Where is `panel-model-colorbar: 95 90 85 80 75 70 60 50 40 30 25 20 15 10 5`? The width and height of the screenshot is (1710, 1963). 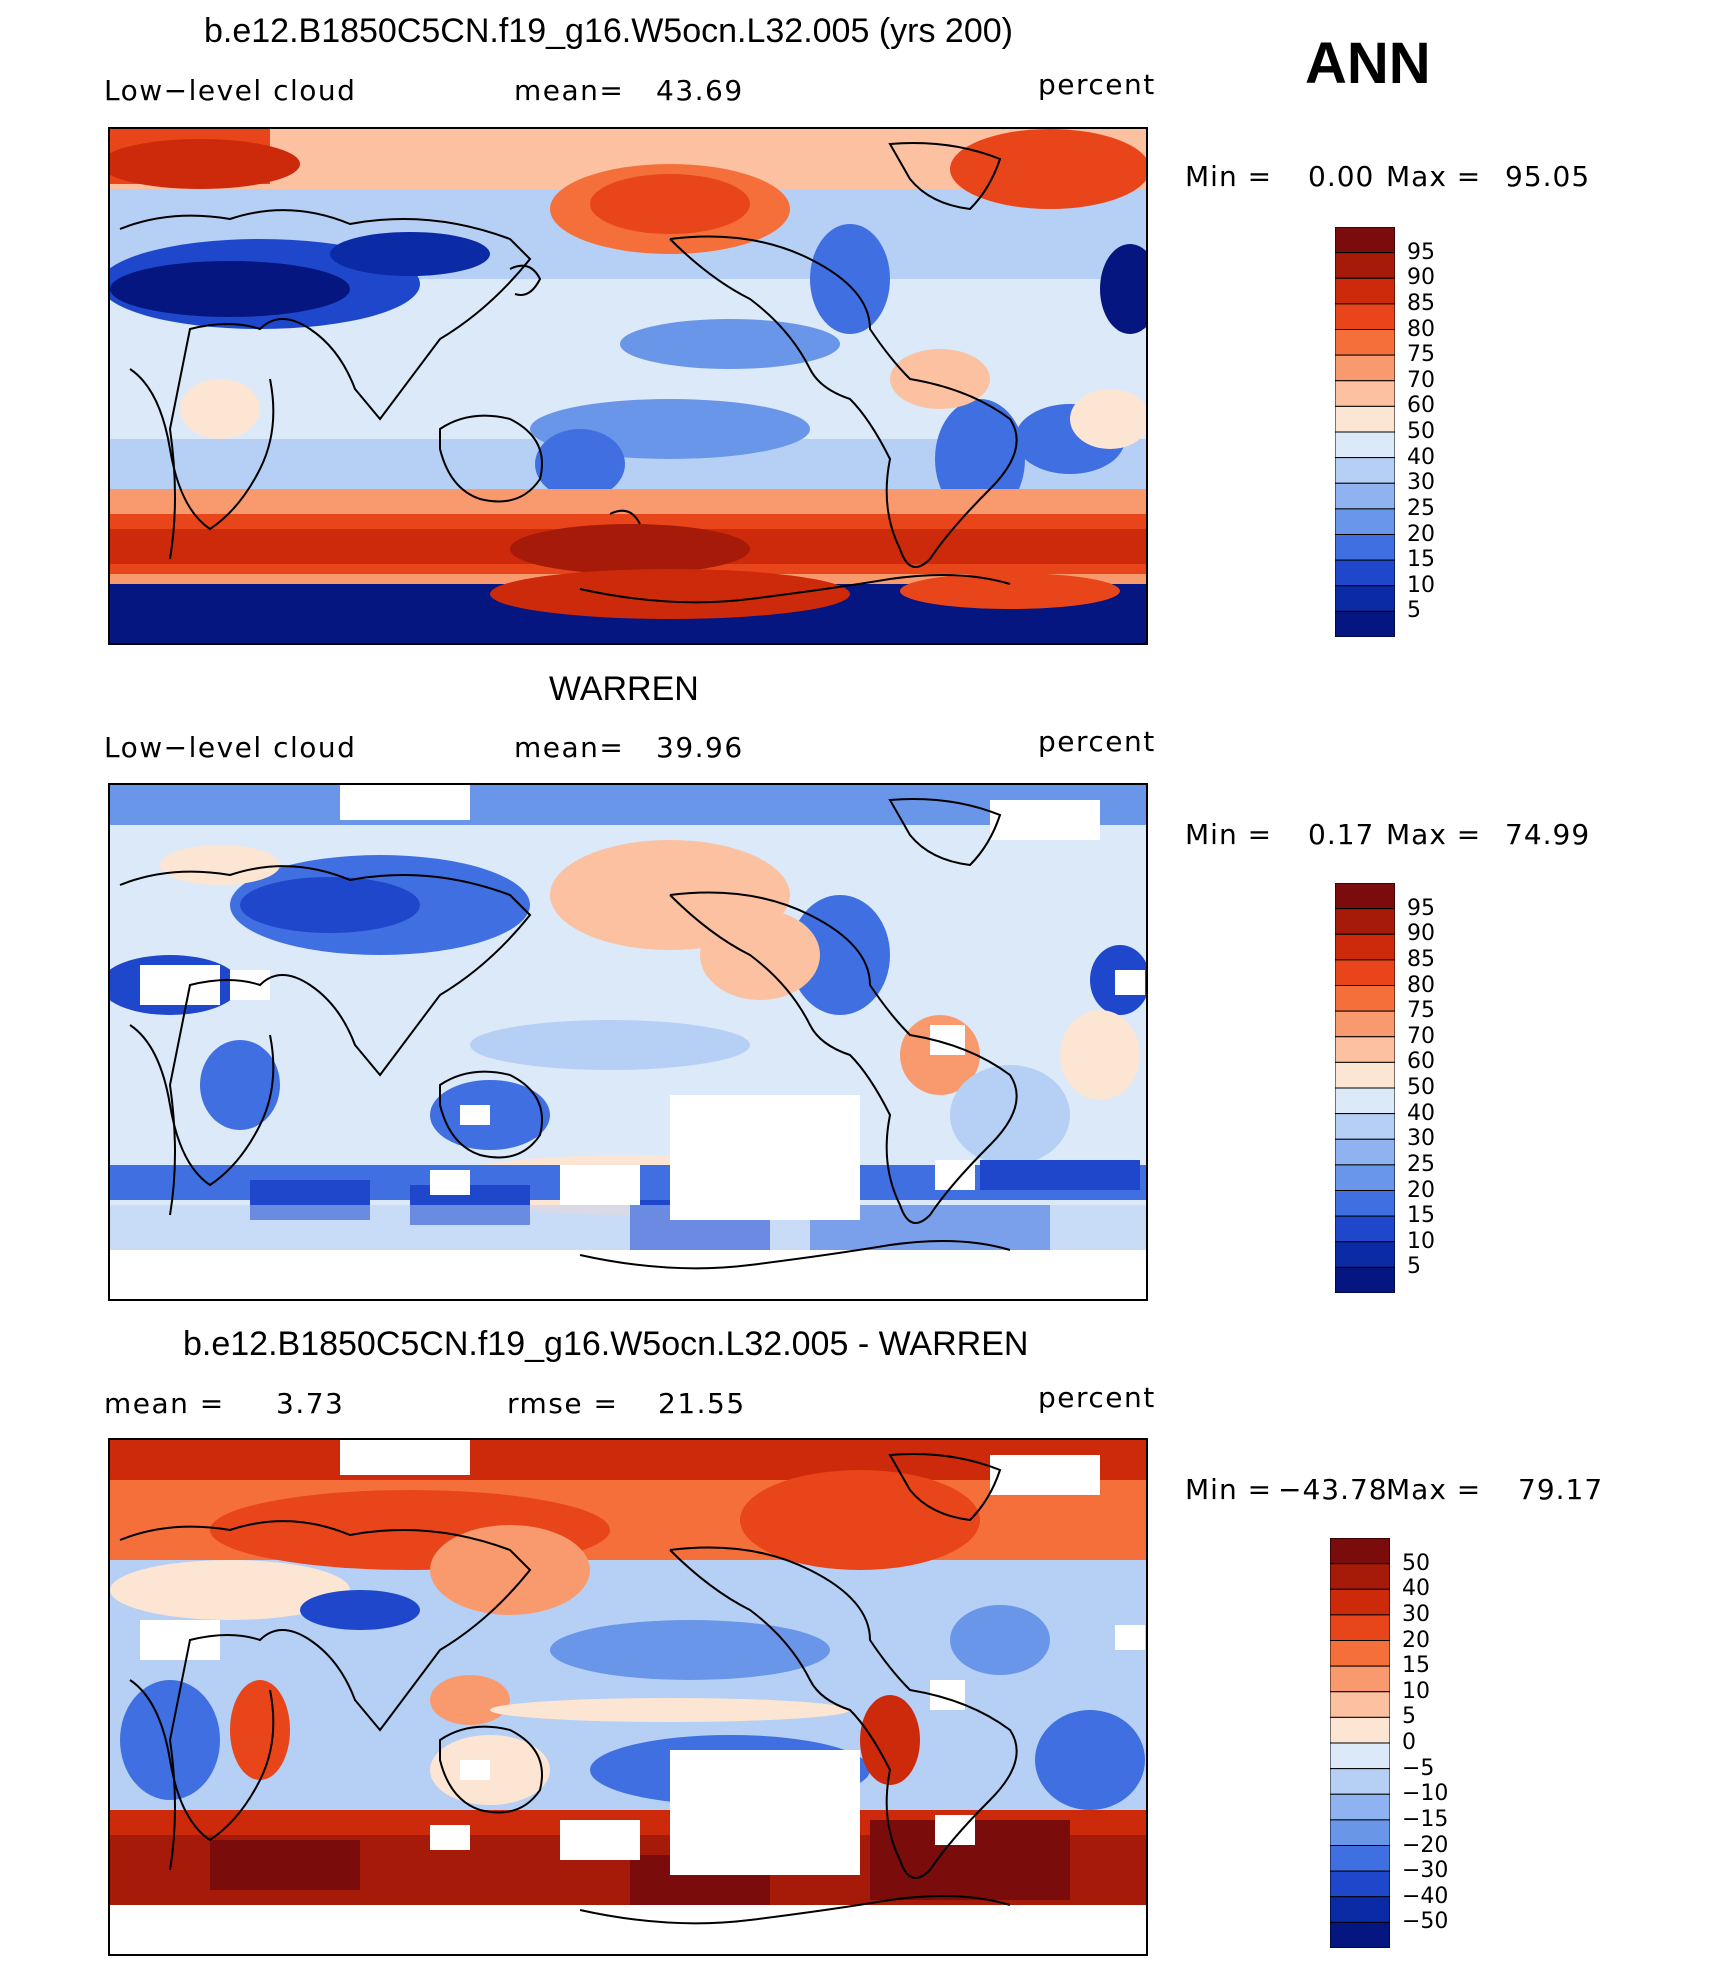
panel-model-colorbar: 95 90 85 80 75 70 60 50 40 30 25 20 15 10 5 is located at coordinates (1385, 432).